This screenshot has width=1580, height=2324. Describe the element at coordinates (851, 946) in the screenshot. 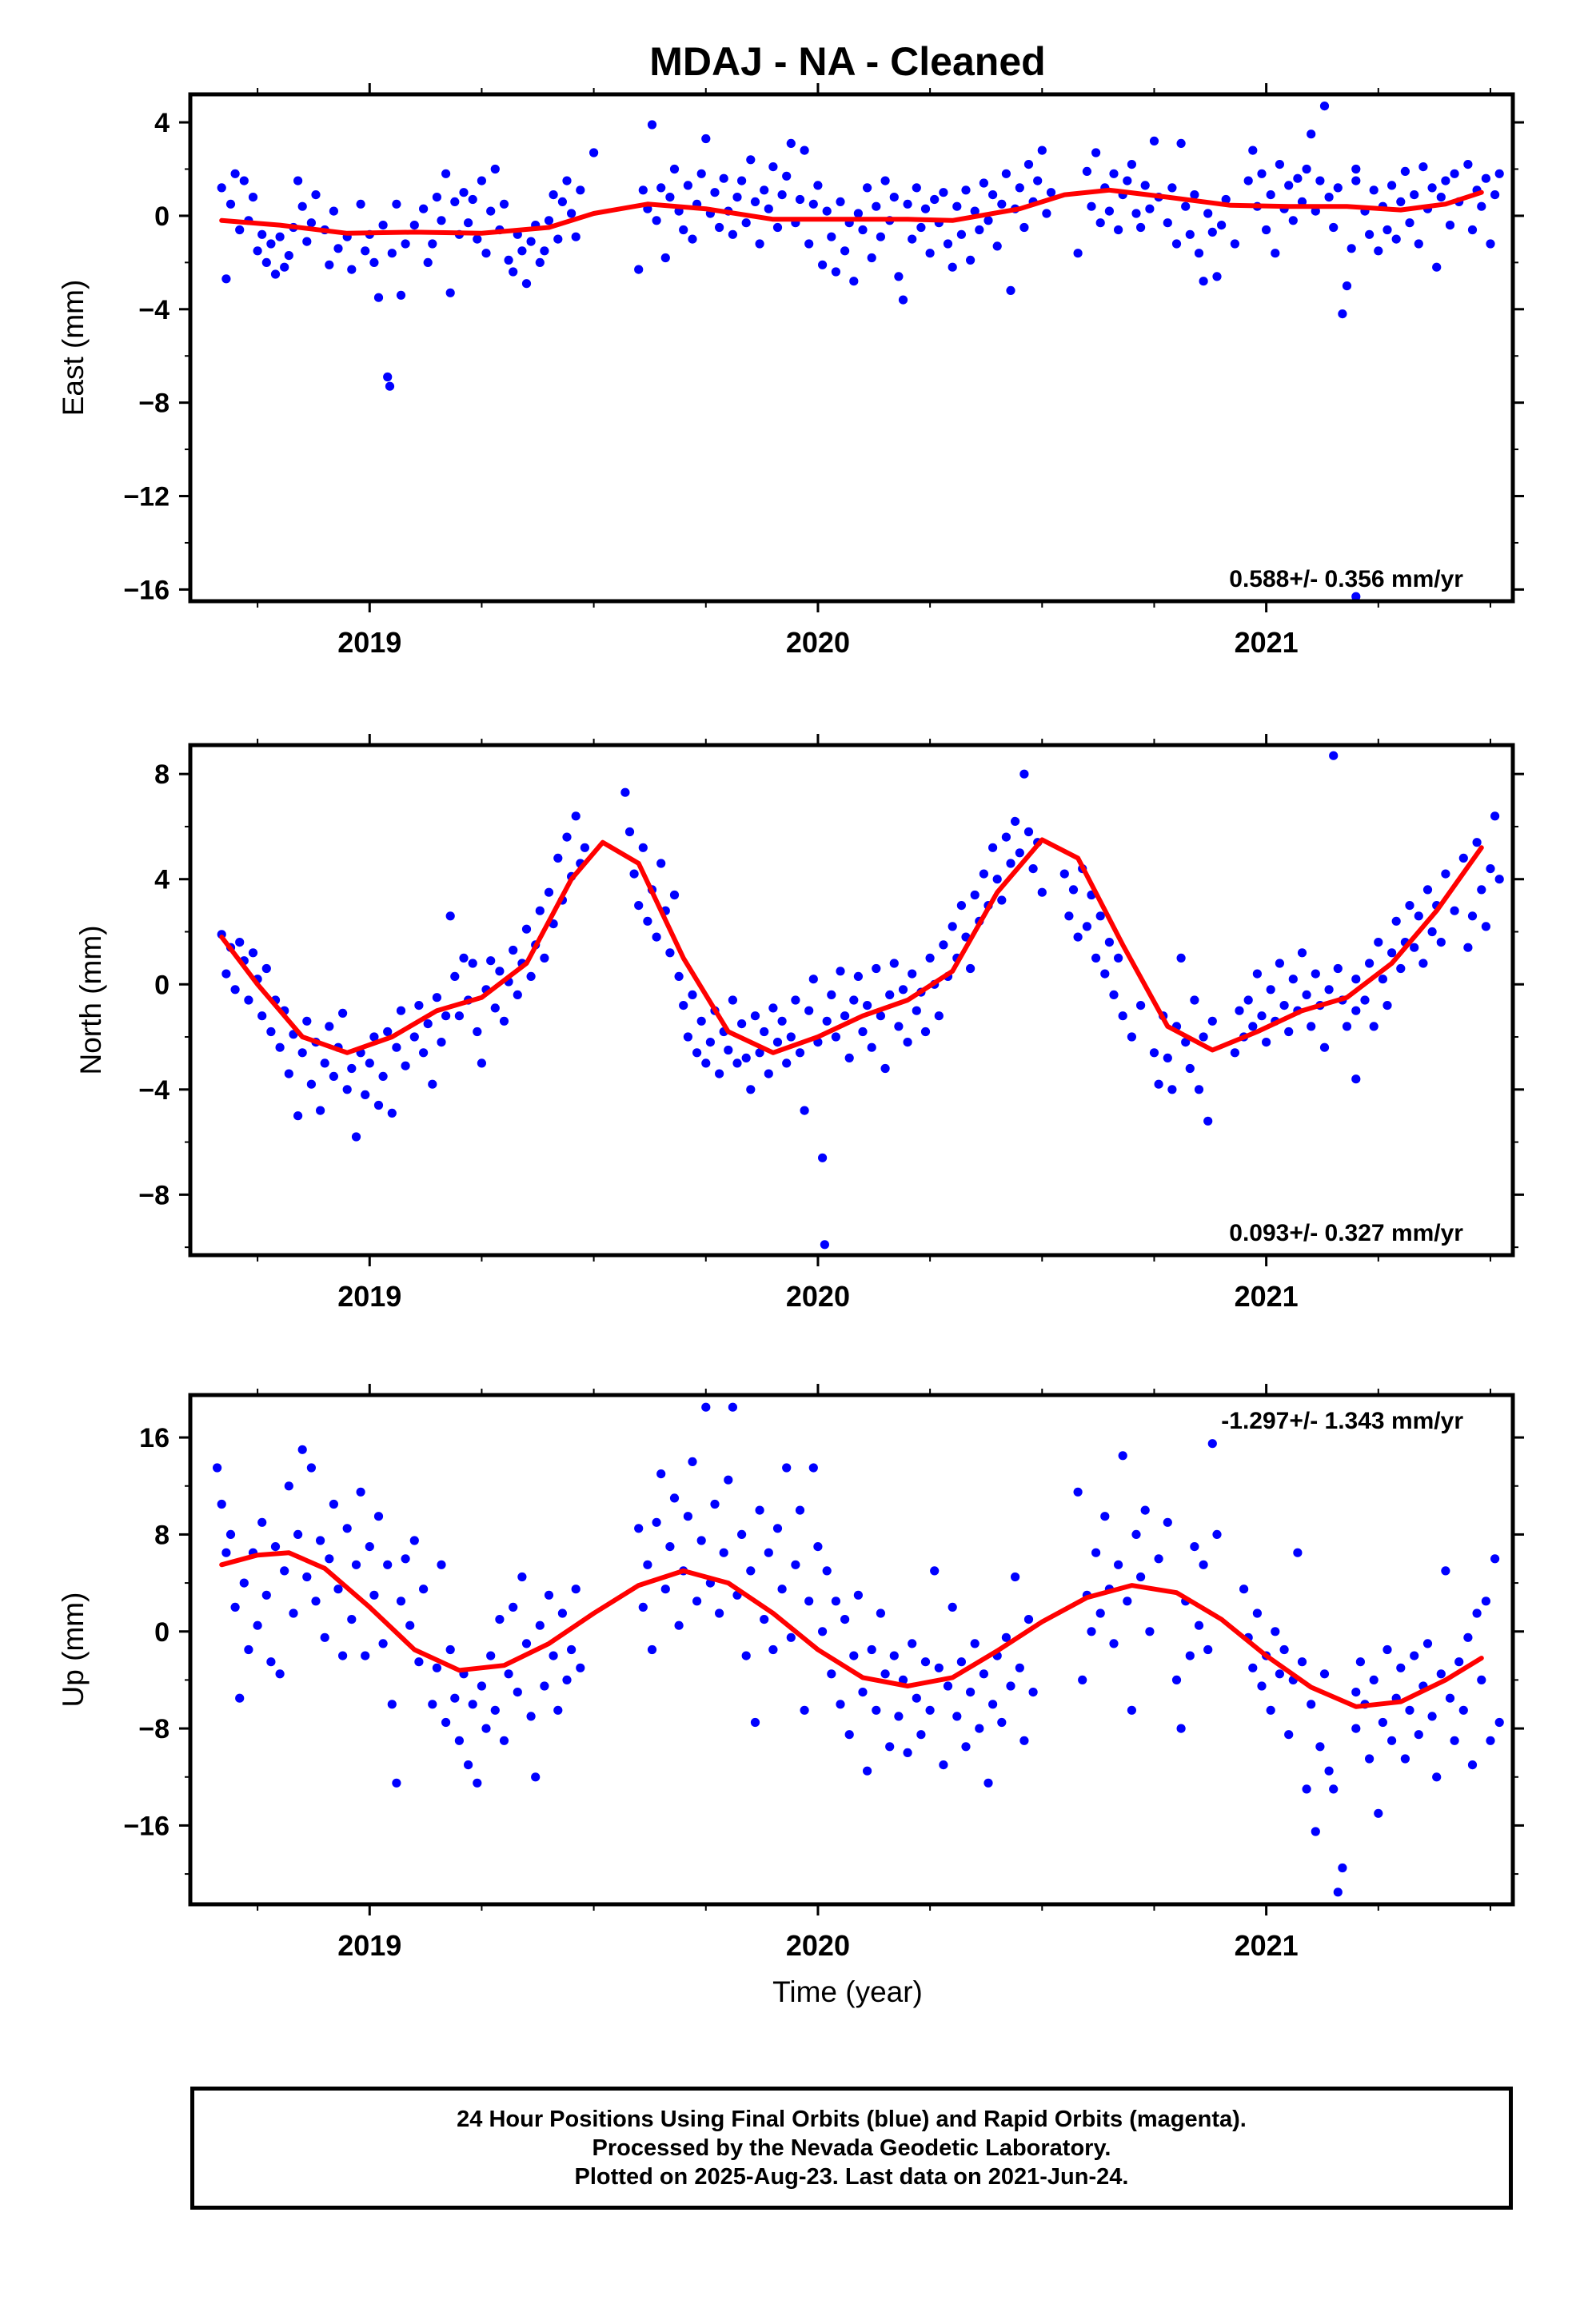

I see `fit-line` at that location.